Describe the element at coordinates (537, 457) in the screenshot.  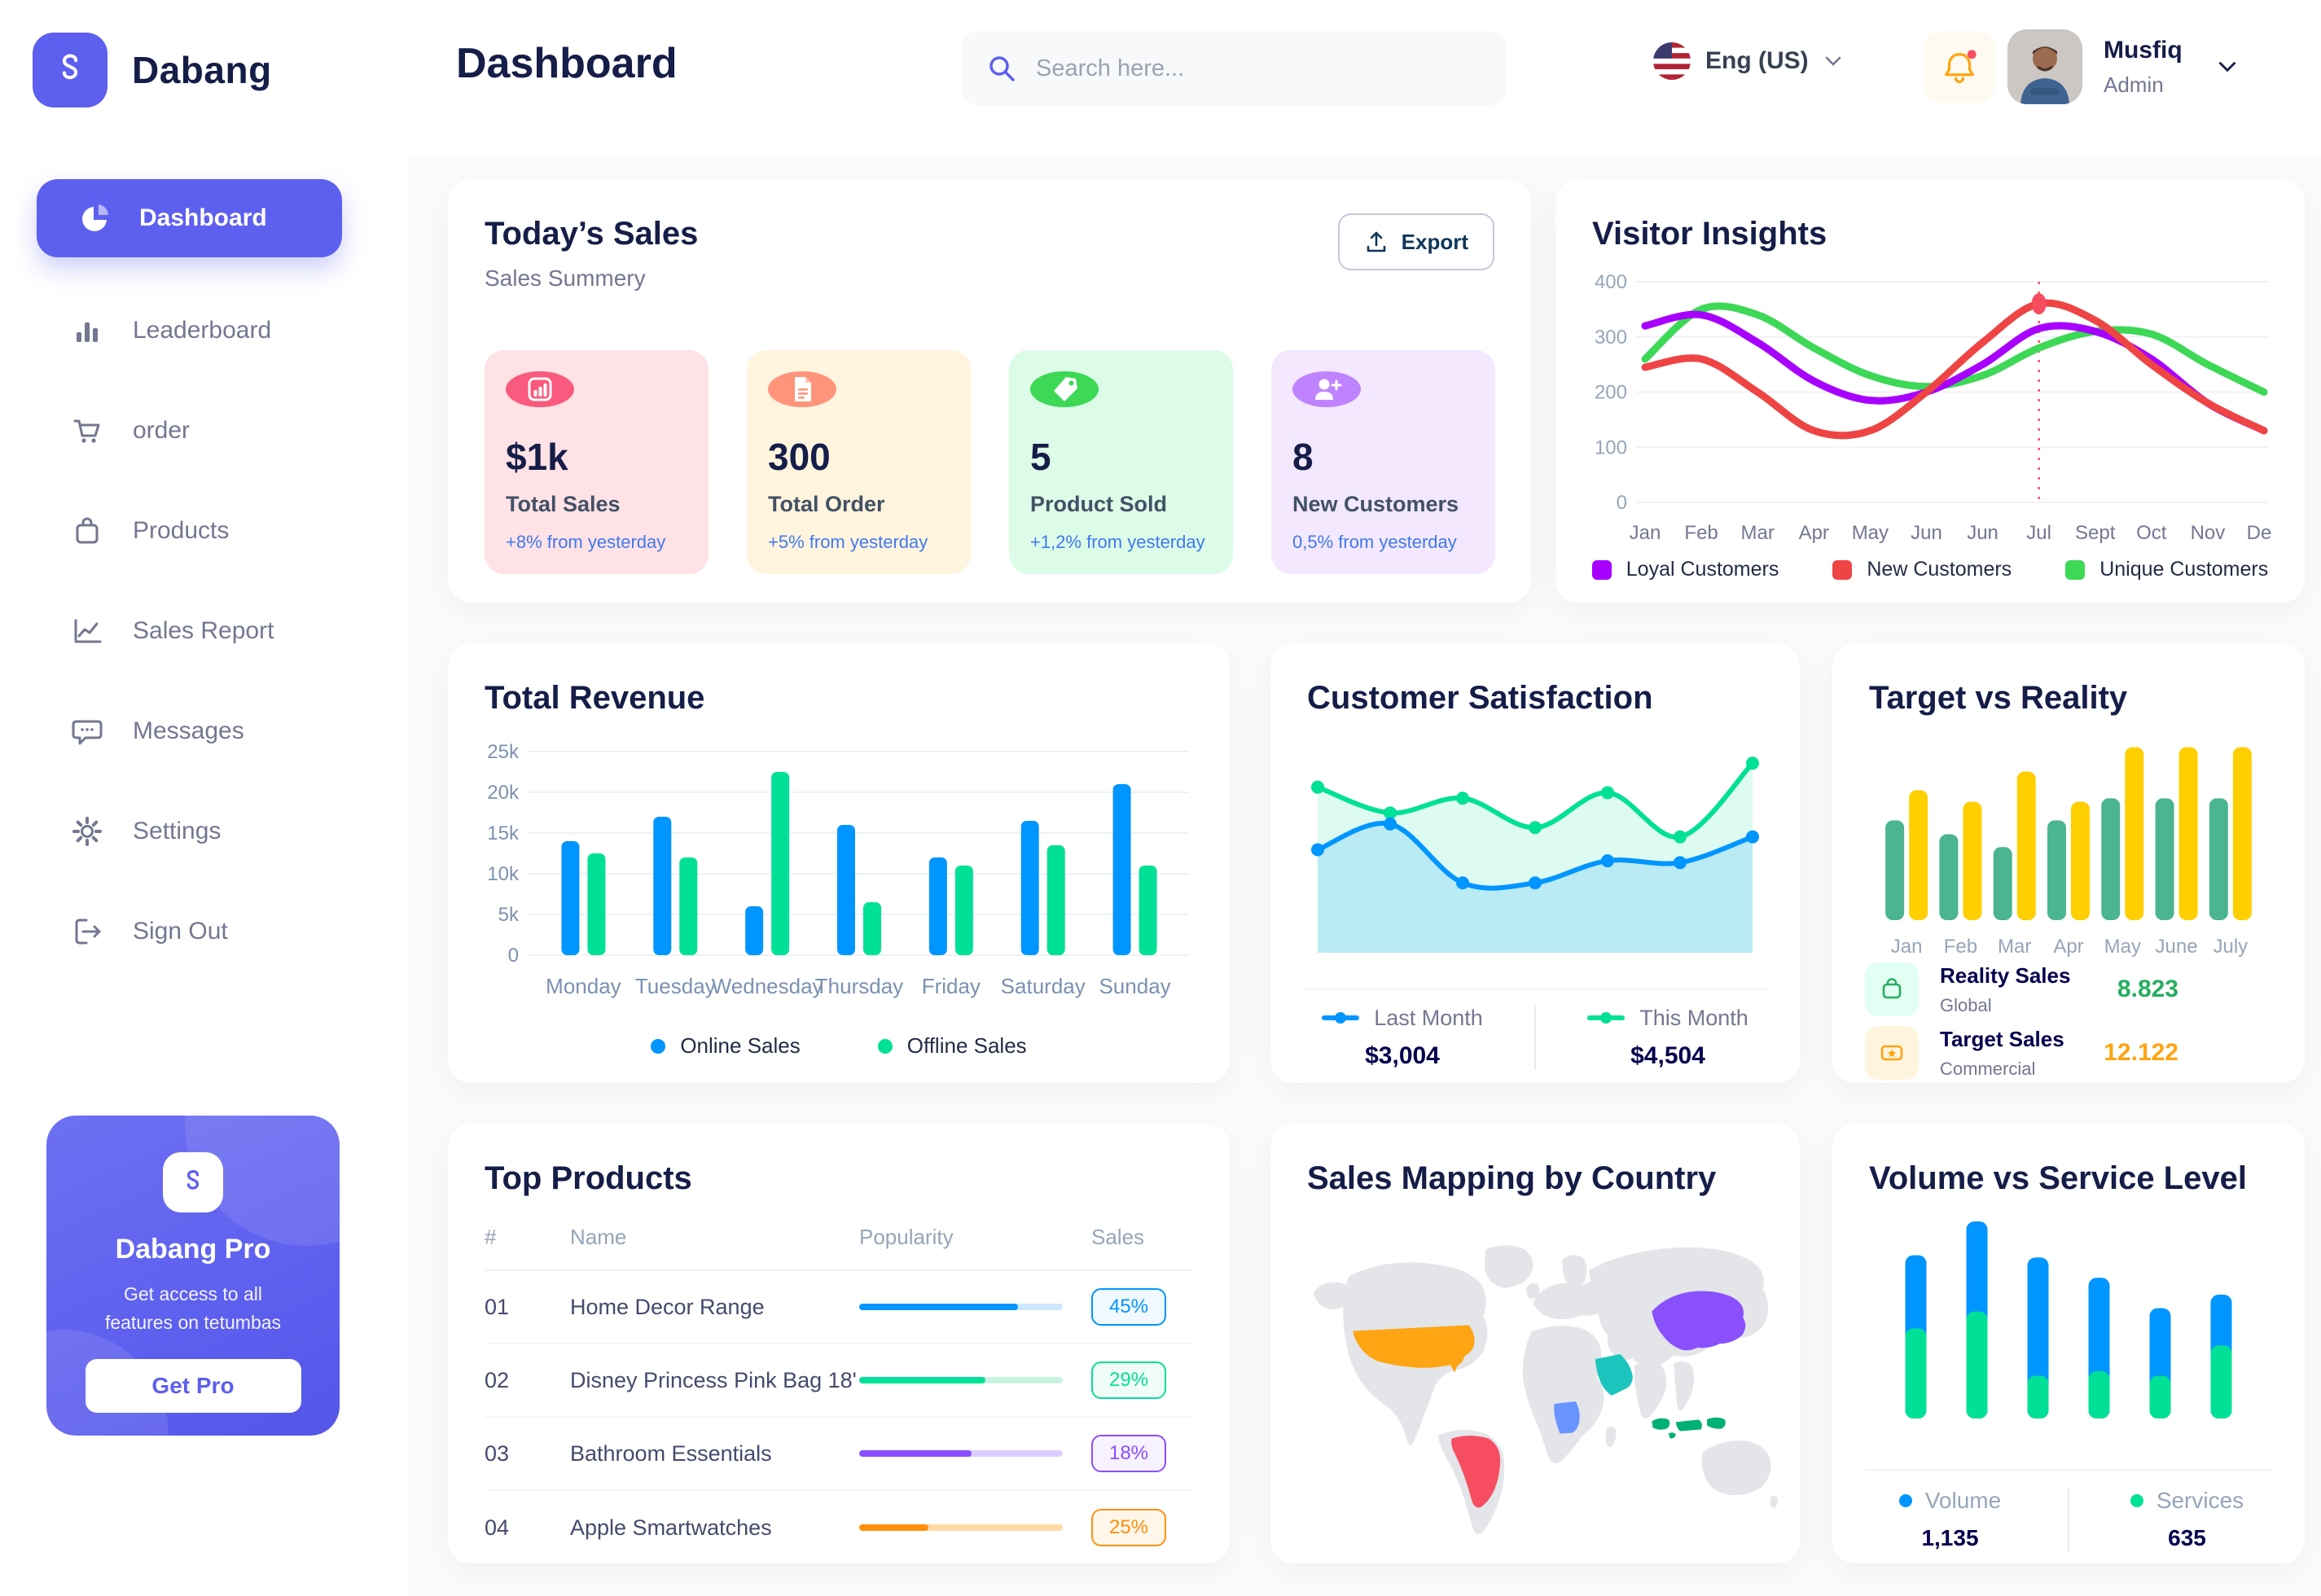
I see `stat-value: $1k` at that location.